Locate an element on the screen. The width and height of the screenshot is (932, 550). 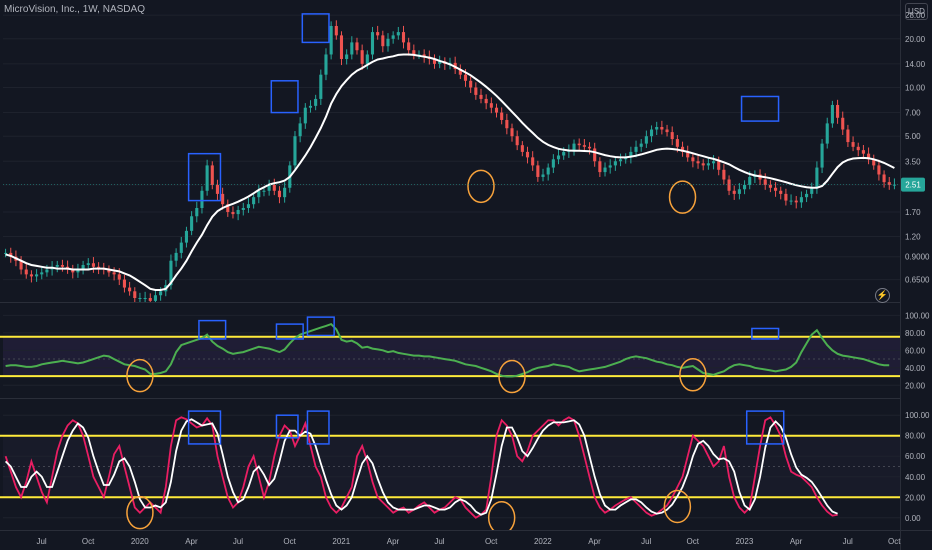
x-tick-label: 2022 is located at coordinates (543, 541).